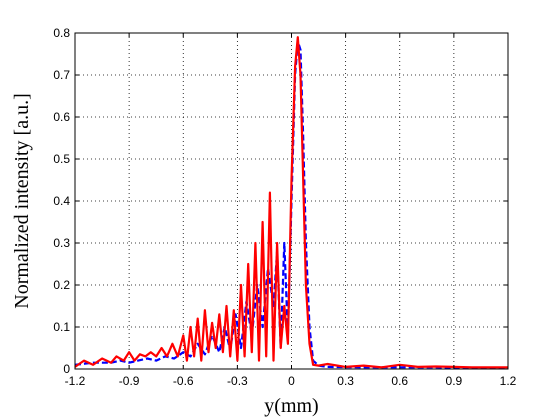 Image resolution: width=560 pixels, height=420 pixels. Describe the element at coordinates (61, 159) in the screenshot. I see `y-tick-label: 0.5` at that location.